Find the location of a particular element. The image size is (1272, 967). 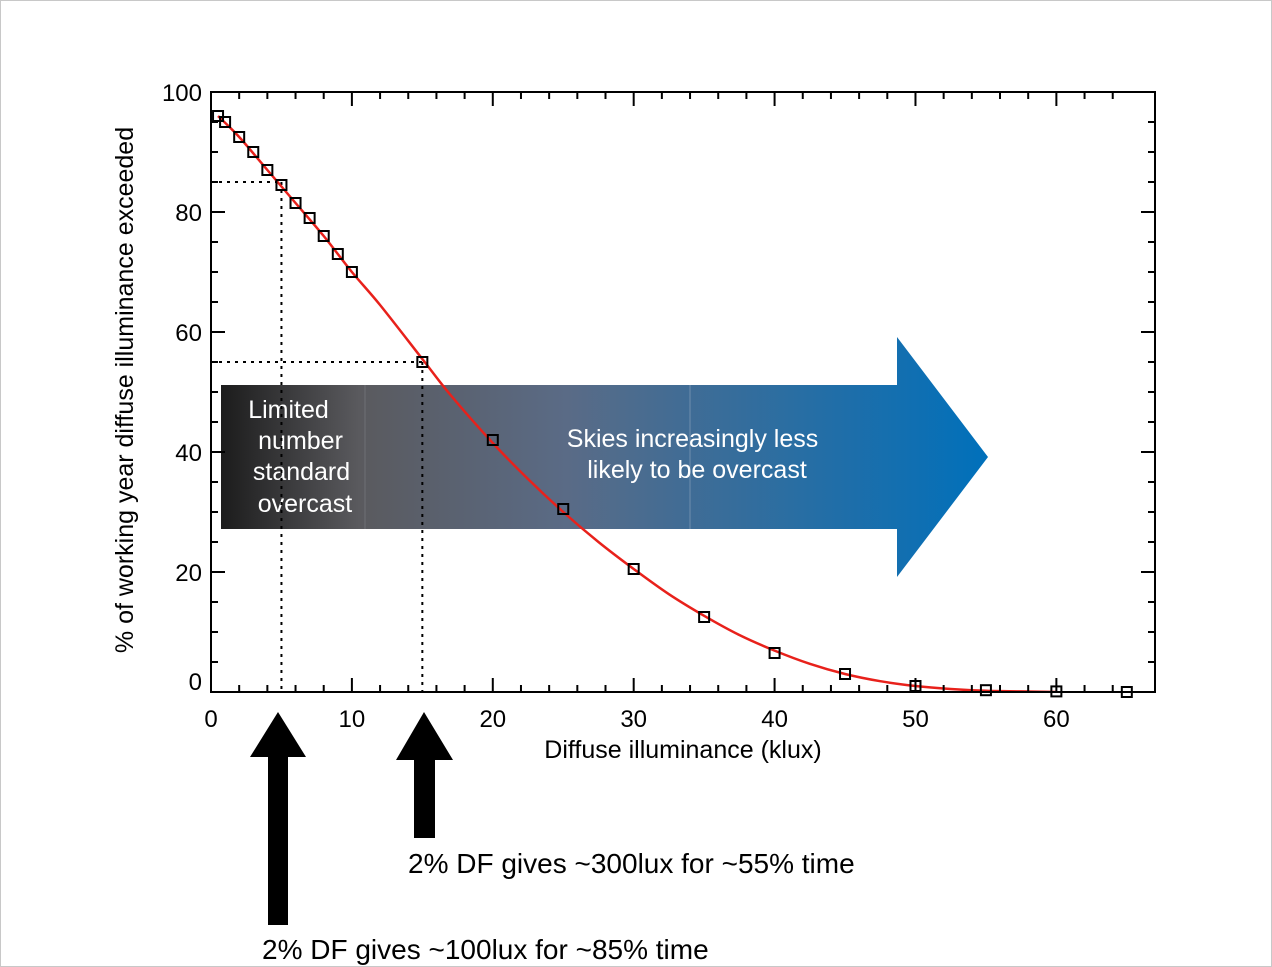

y-tick-label: 100 is located at coordinates (182, 93).